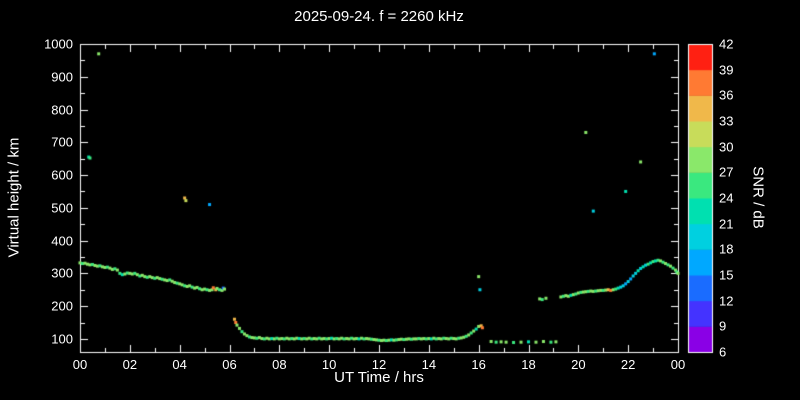 This screenshot has height=400, width=800. What do you see at coordinates (179, 364) in the screenshot?
I see `x-tick-label: 04` at bounding box center [179, 364].